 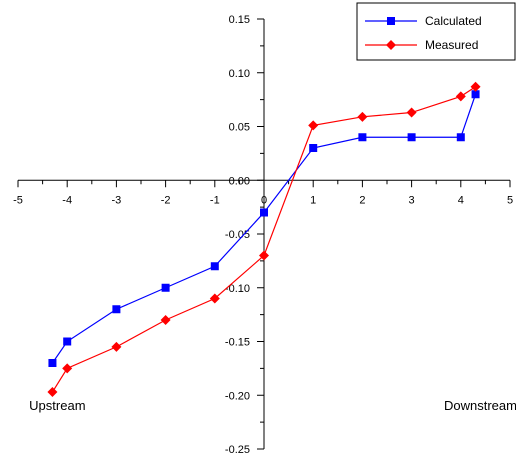 What do you see at coordinates (412, 200) in the screenshot?
I see `x-tick-label: 3` at bounding box center [412, 200].